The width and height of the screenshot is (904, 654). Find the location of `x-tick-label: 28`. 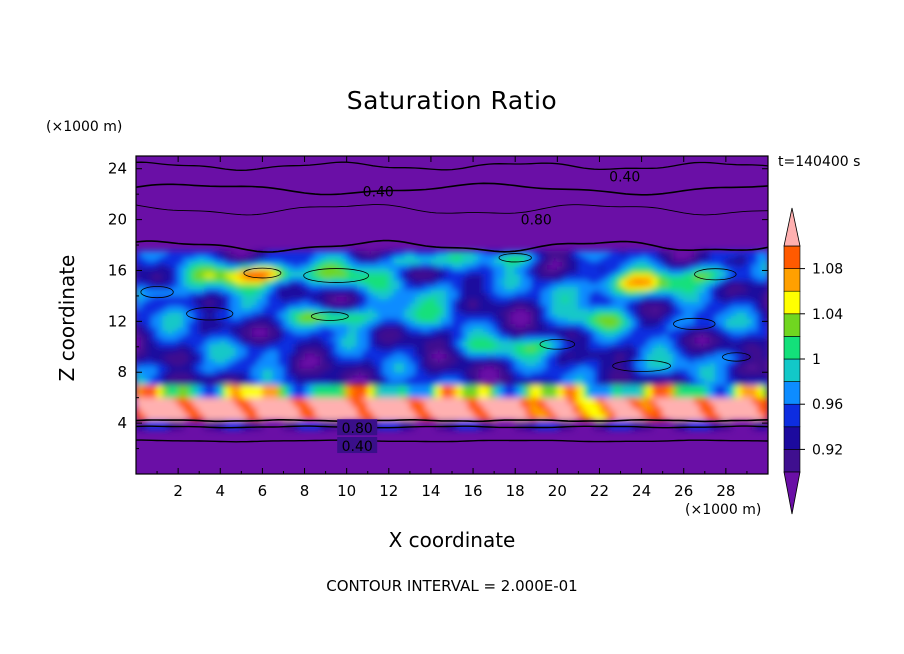

x-tick-label: 28 is located at coordinates (725, 491).